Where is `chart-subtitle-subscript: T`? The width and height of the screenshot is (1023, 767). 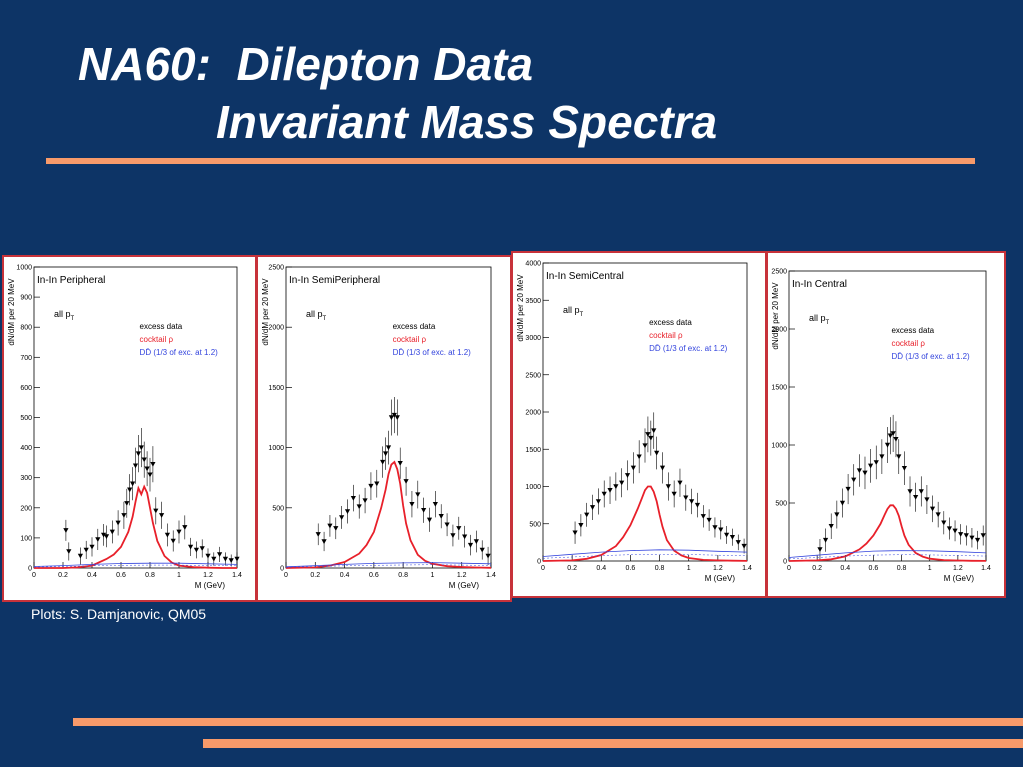 chart-subtitle-subscript: T is located at coordinates (582, 315).